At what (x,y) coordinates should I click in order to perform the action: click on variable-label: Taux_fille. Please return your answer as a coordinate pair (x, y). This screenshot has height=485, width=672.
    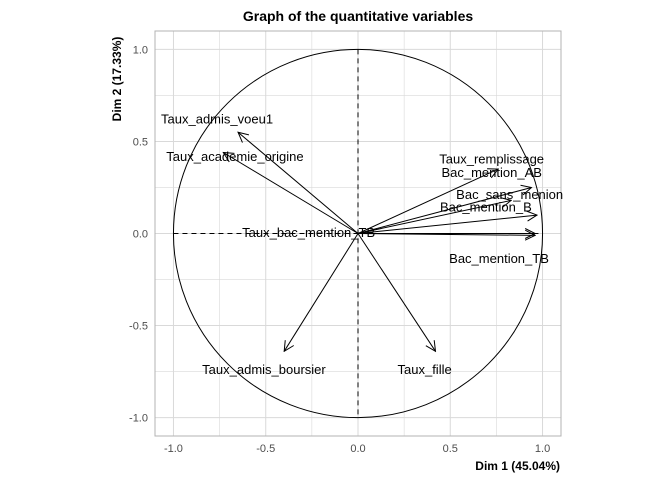
    Looking at the image, I should click on (425, 369).